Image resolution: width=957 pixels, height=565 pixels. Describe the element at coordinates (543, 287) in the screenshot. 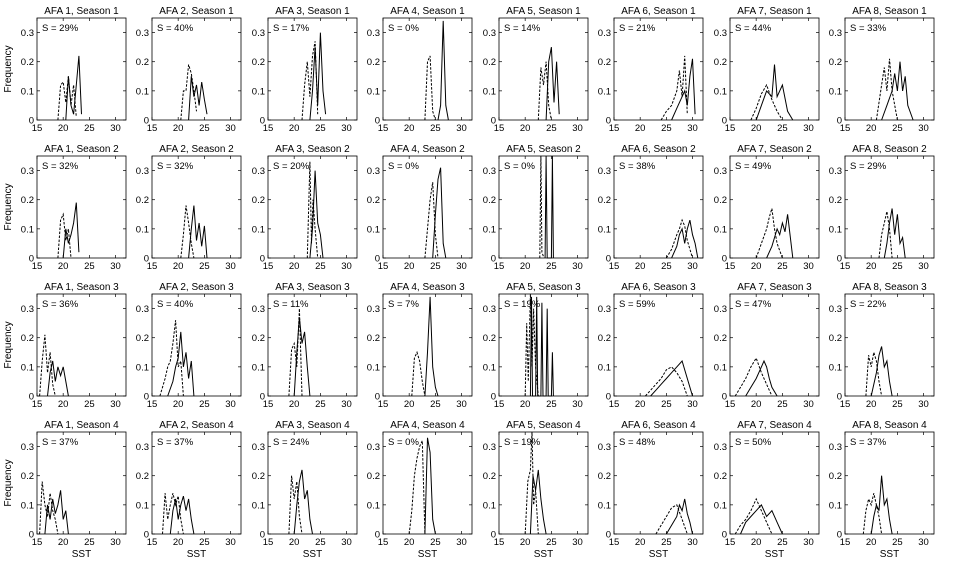

I see `subplot-title: AFA 5, Season 3` at that location.